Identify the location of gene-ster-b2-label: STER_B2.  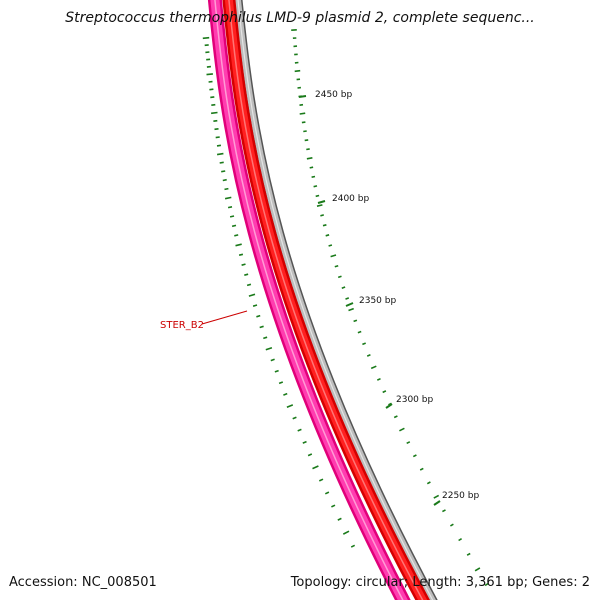
(182, 325).